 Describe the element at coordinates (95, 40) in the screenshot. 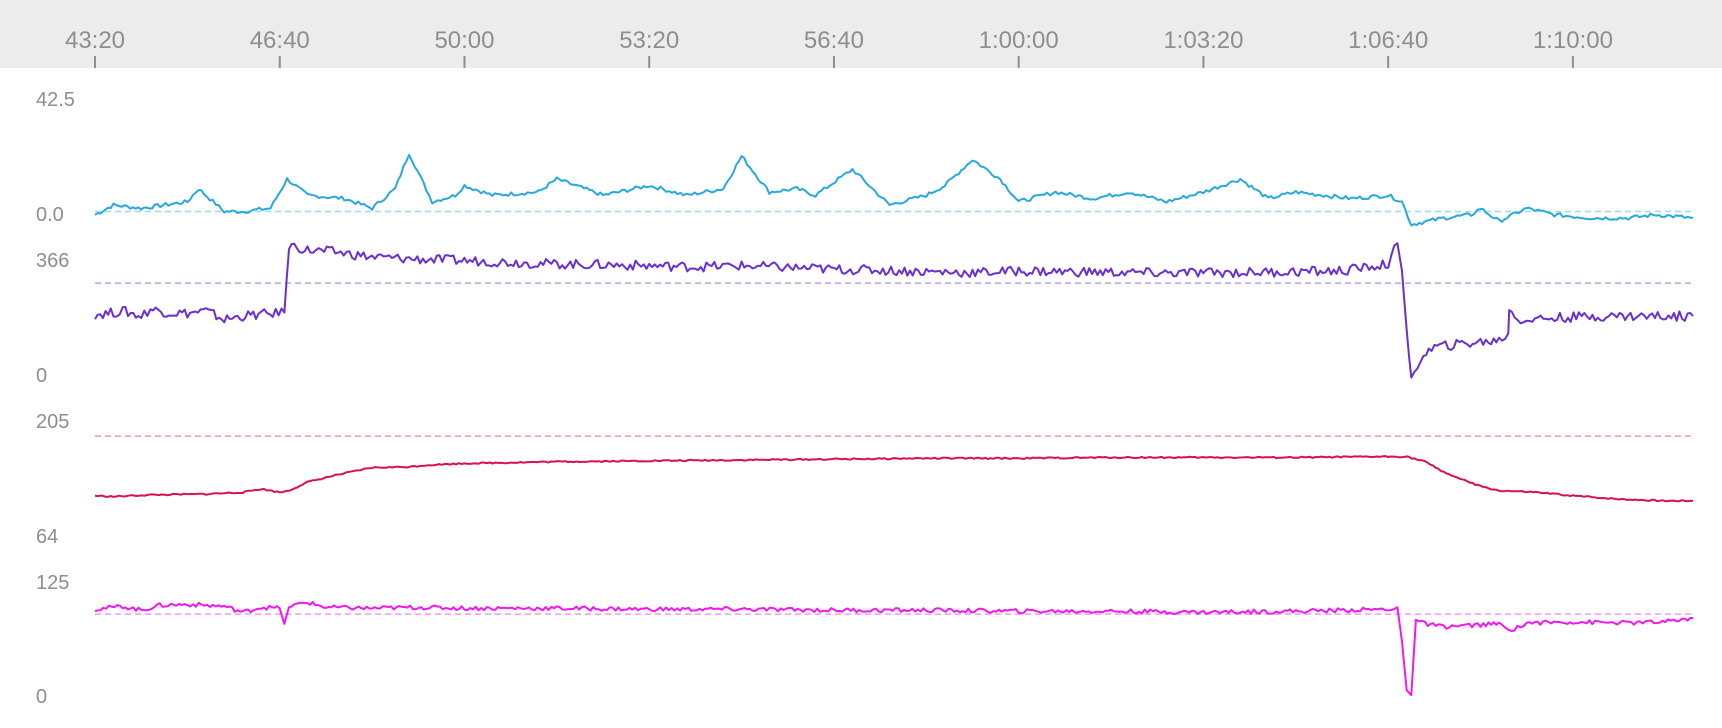

I see `time-tick-label: 43:20` at that location.